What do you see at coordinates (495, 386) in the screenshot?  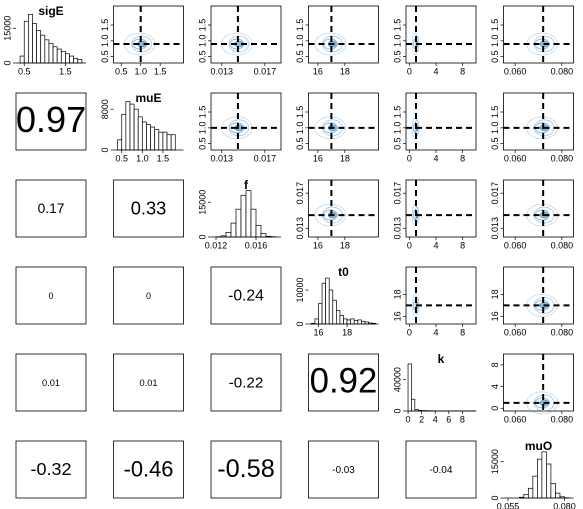 I see `y-tick-label: 4` at bounding box center [495, 386].